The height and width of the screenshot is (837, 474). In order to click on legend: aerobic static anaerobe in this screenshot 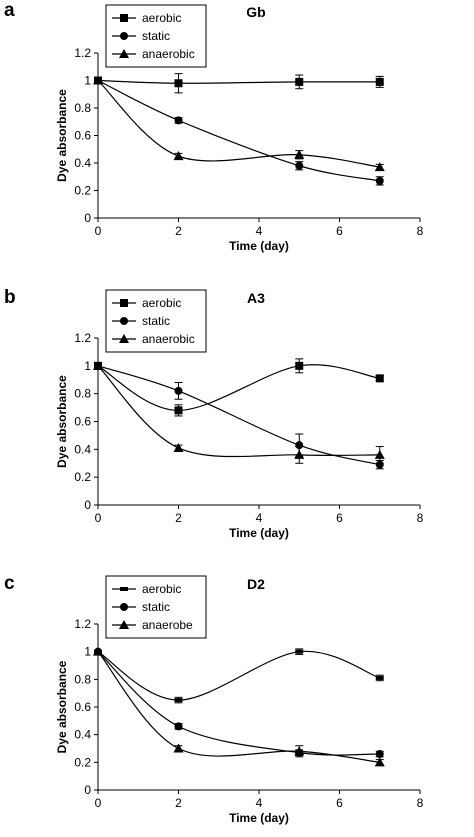, I will do `click(156, 607)`.